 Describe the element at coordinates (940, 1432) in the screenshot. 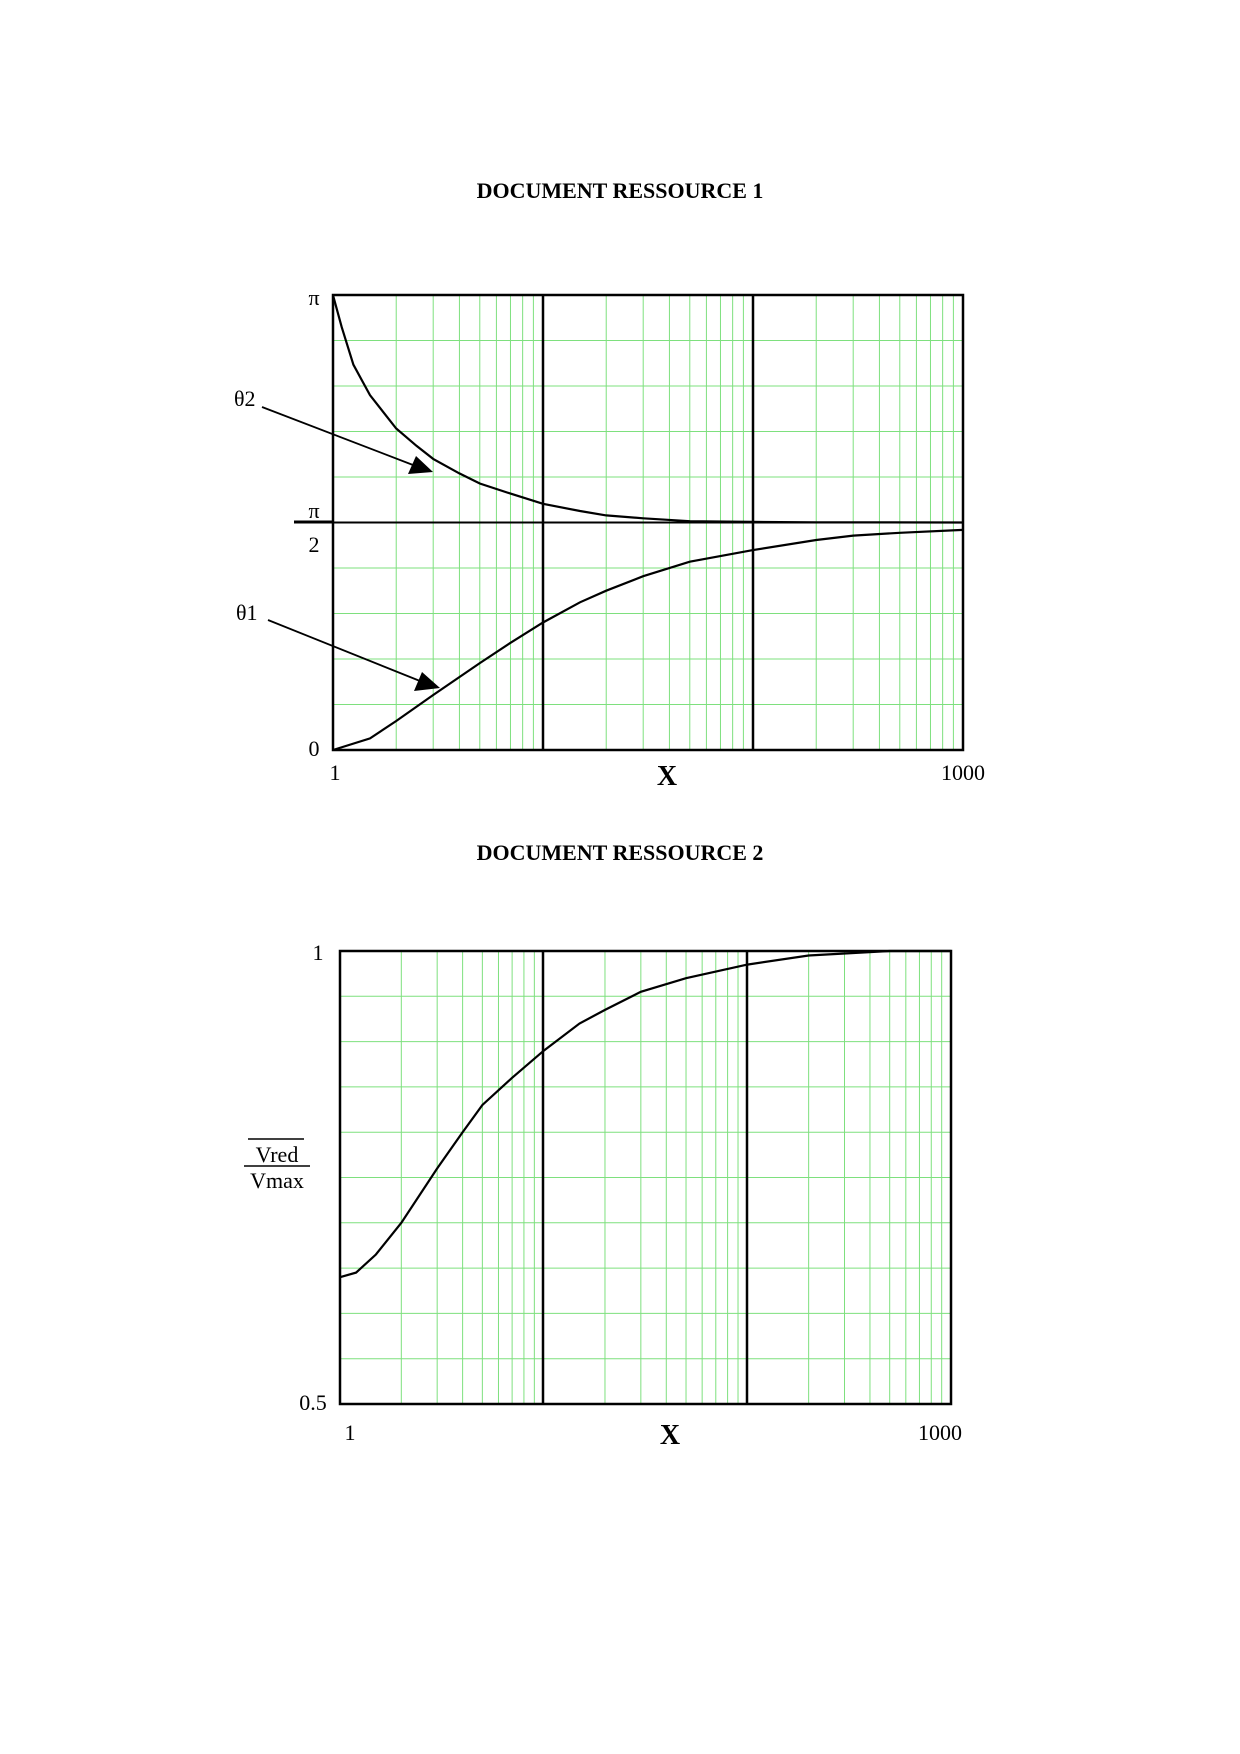

I see `chart2-xtick-1000: 1000` at that location.